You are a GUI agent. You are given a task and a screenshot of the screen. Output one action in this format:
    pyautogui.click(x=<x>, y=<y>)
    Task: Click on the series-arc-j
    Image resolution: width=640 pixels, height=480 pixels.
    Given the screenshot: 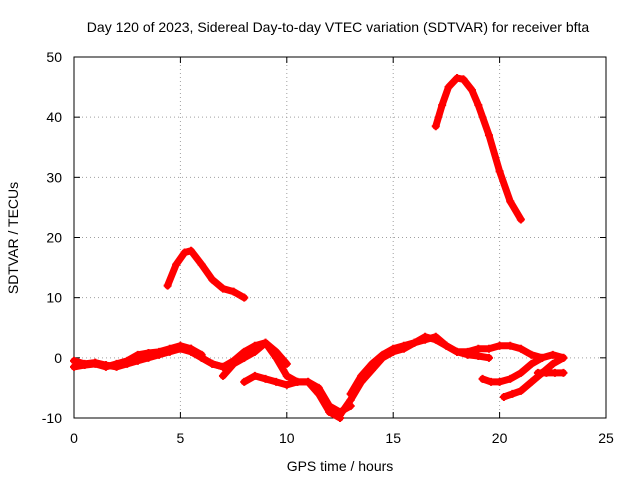 What is the action you would take?
    pyautogui.click(x=523, y=368)
    